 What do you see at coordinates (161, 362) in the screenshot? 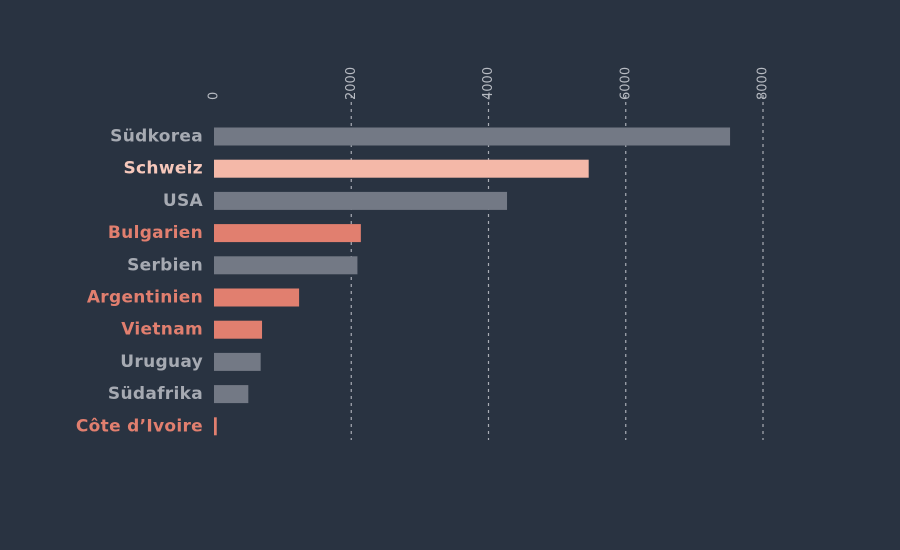
I see `category-label-7: Uruguay` at bounding box center [161, 362].